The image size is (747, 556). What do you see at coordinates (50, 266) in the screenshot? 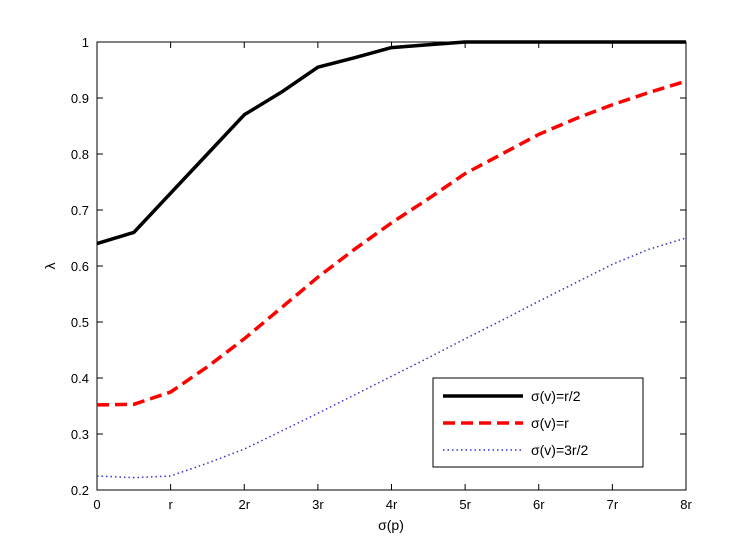
I see `y-axis-label: λ` at bounding box center [50, 266].